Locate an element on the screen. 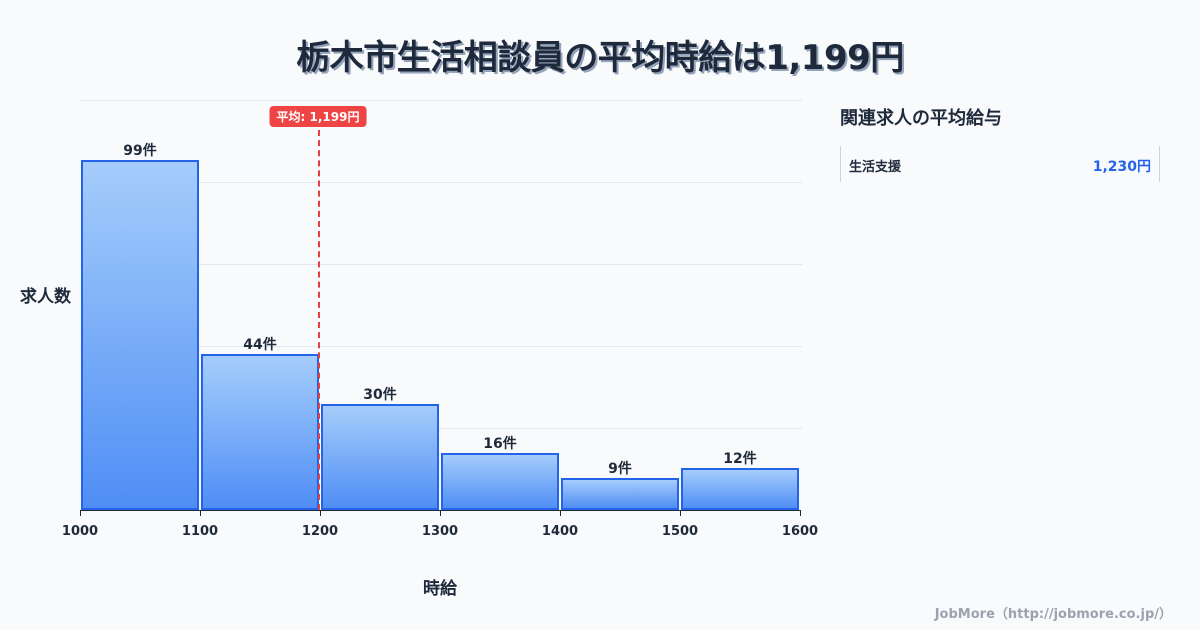 This screenshot has height=630, width=1200. average-badge: 平均: 1,199円 is located at coordinates (318, 116).